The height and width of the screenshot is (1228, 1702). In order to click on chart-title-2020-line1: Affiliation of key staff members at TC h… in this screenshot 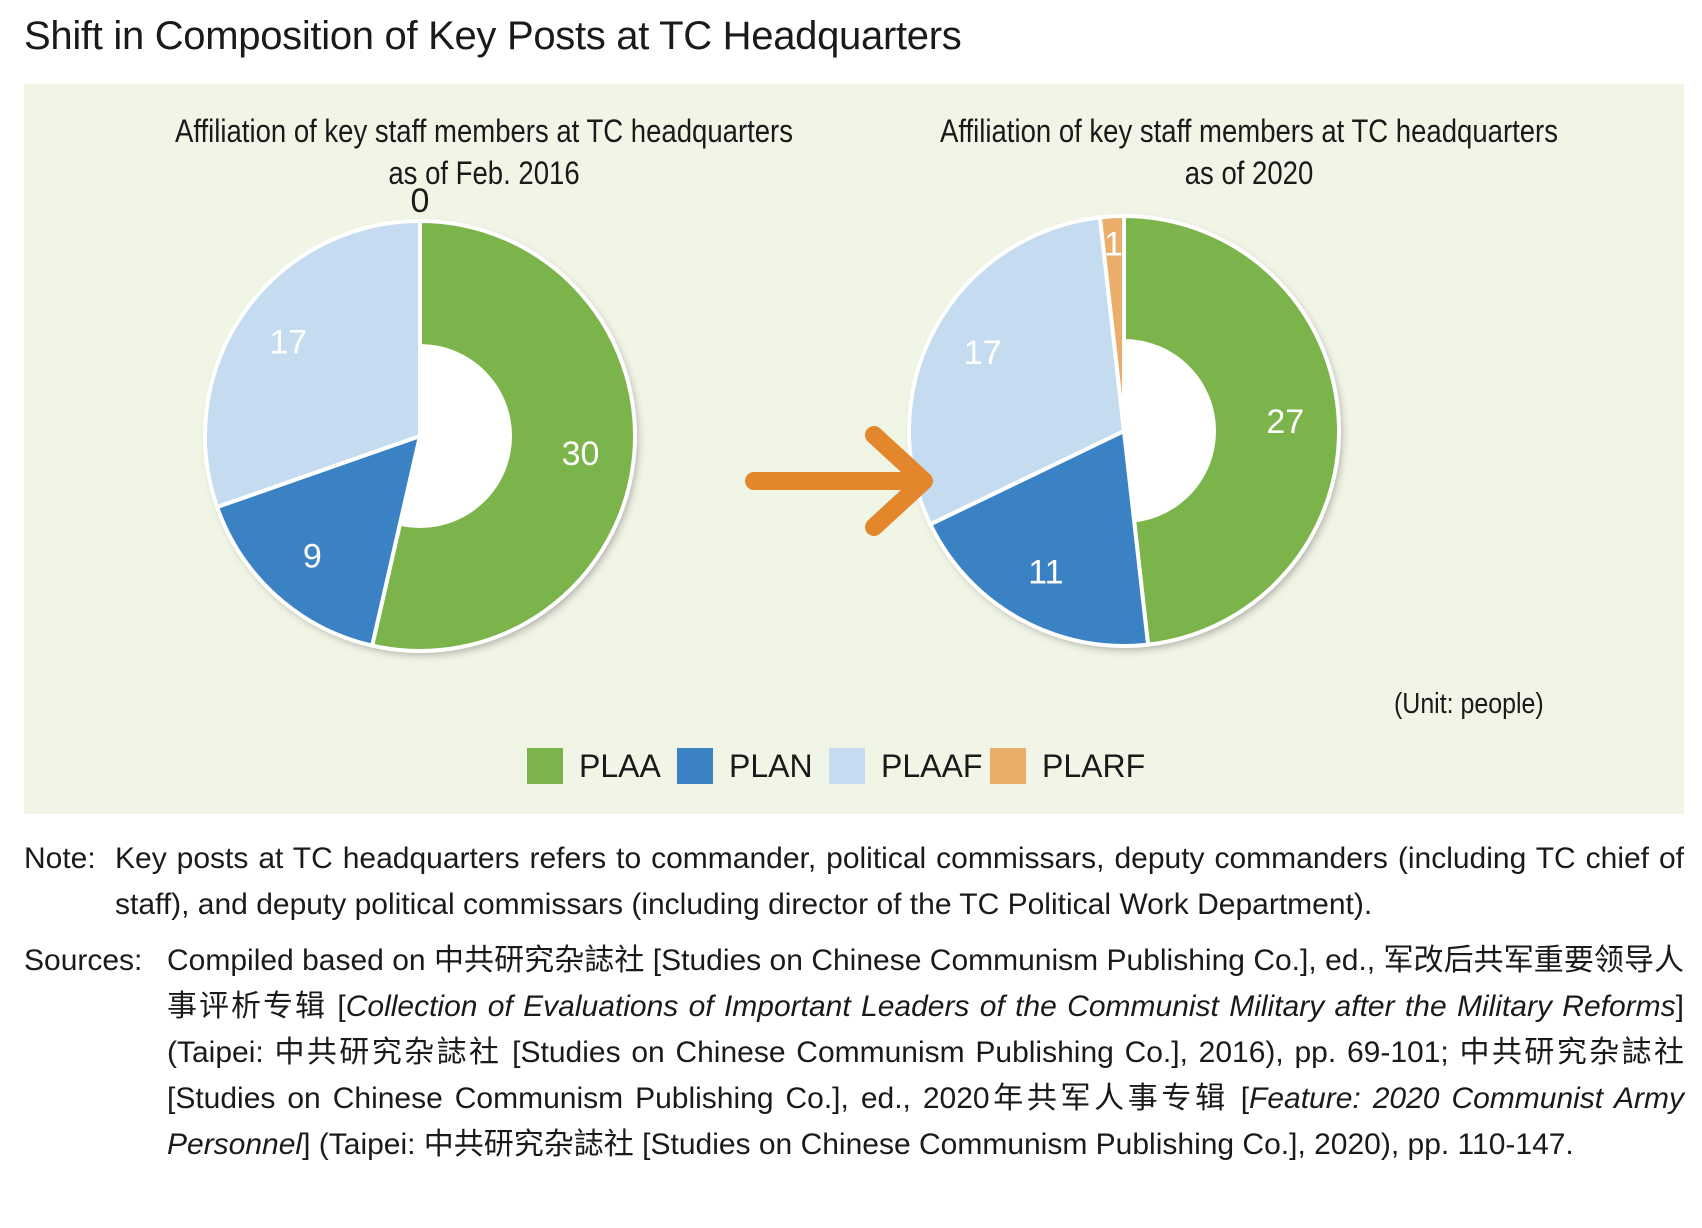, I will do `click(1249, 131)`.